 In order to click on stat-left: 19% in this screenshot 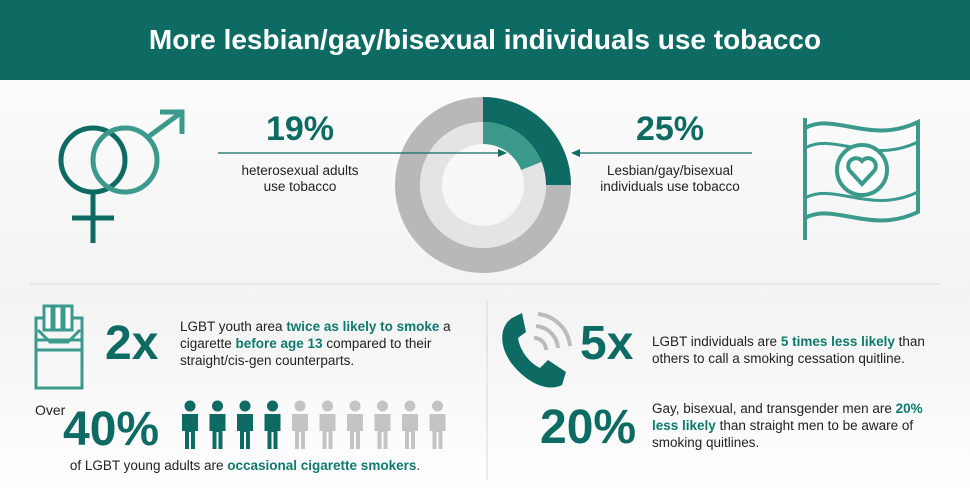, I will do `click(300, 129)`.